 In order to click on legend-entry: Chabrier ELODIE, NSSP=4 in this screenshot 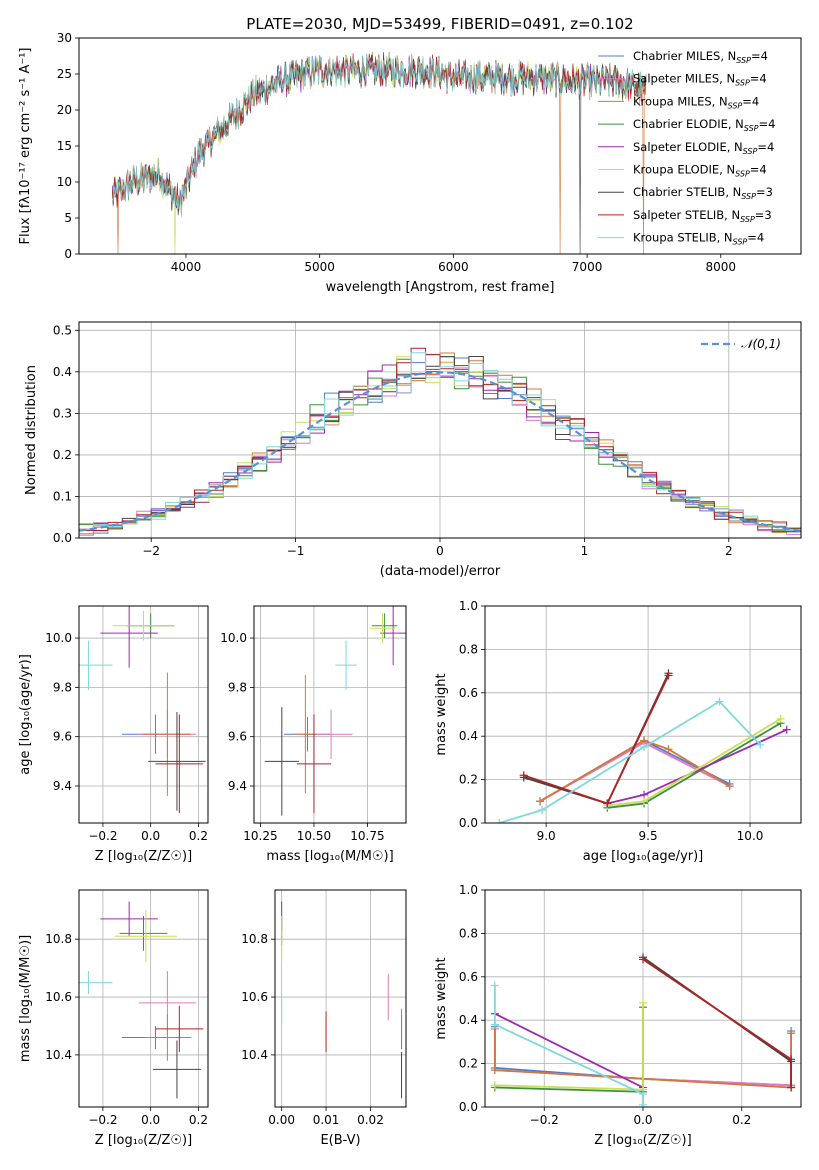, I will do `click(704, 125)`.